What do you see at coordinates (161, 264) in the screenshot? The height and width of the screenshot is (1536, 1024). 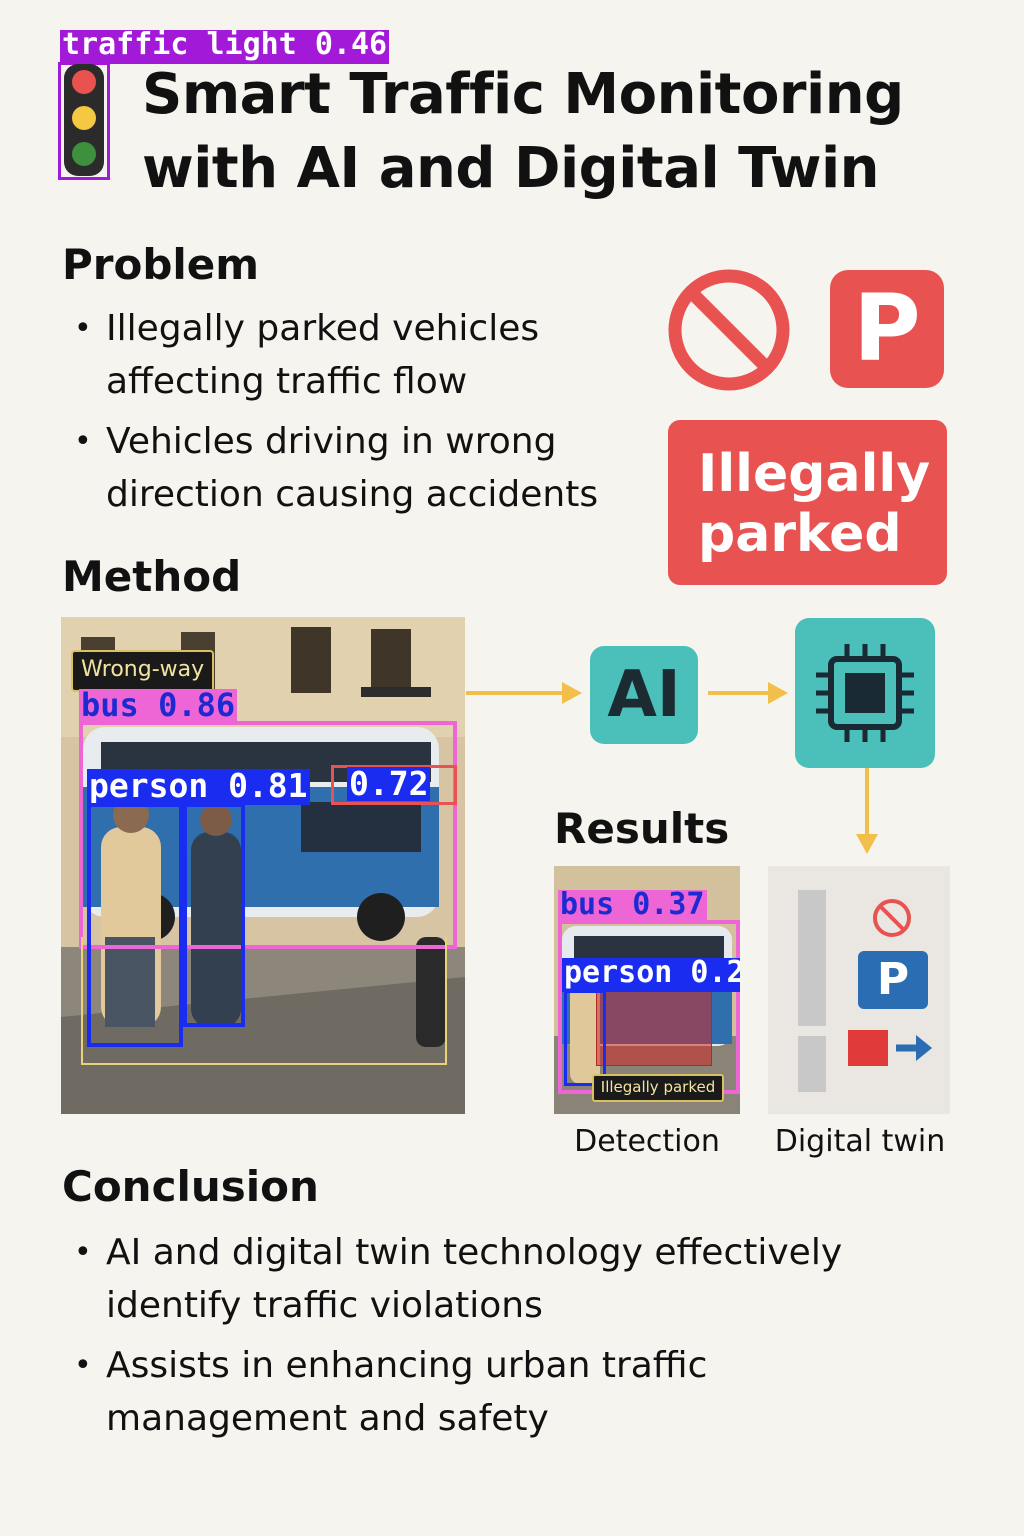 I see `problem-heading: Problem` at bounding box center [161, 264].